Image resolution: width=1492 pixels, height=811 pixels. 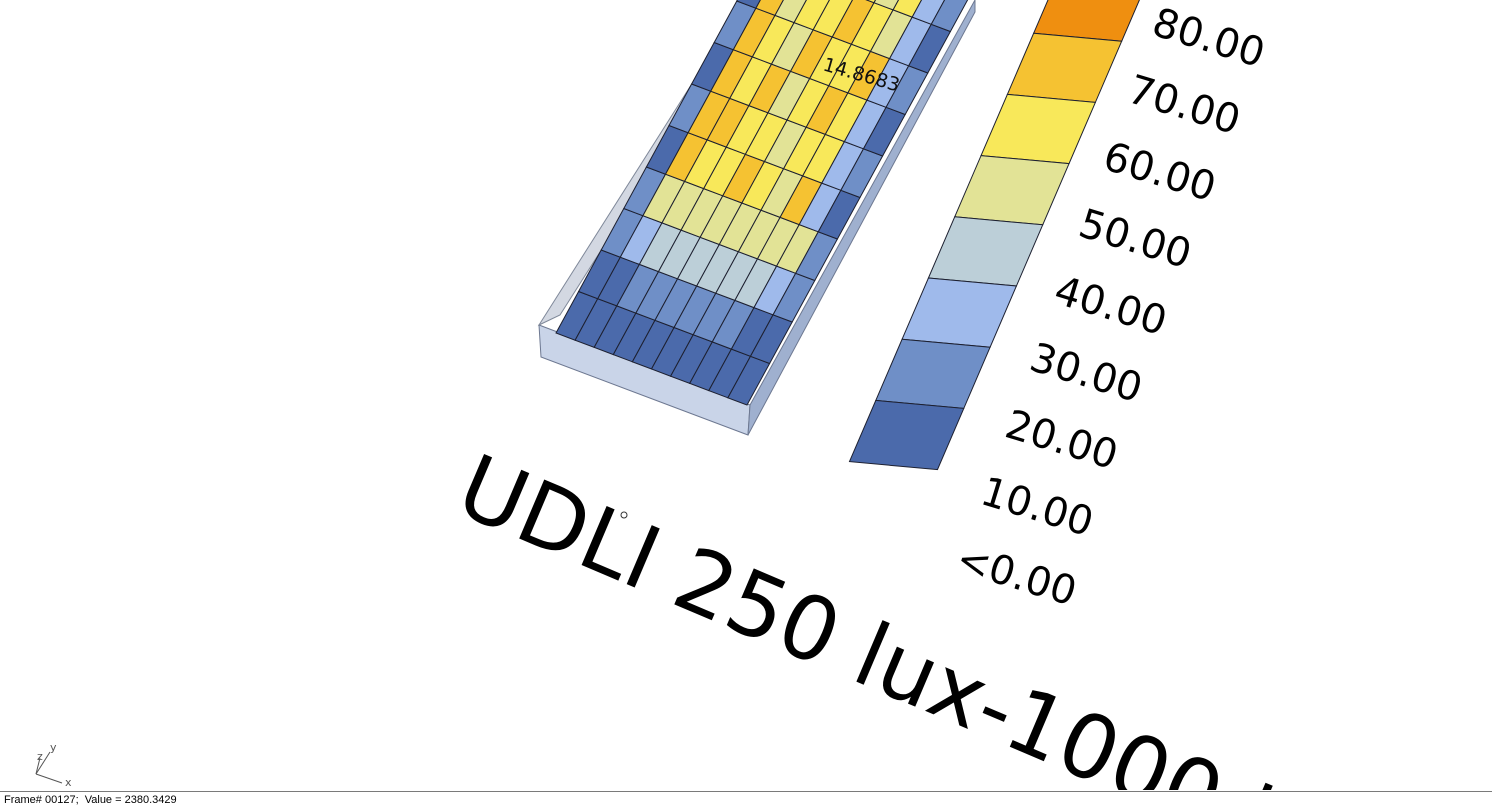 I want to click on legend-label: 20.00, so click(x=1061, y=440).